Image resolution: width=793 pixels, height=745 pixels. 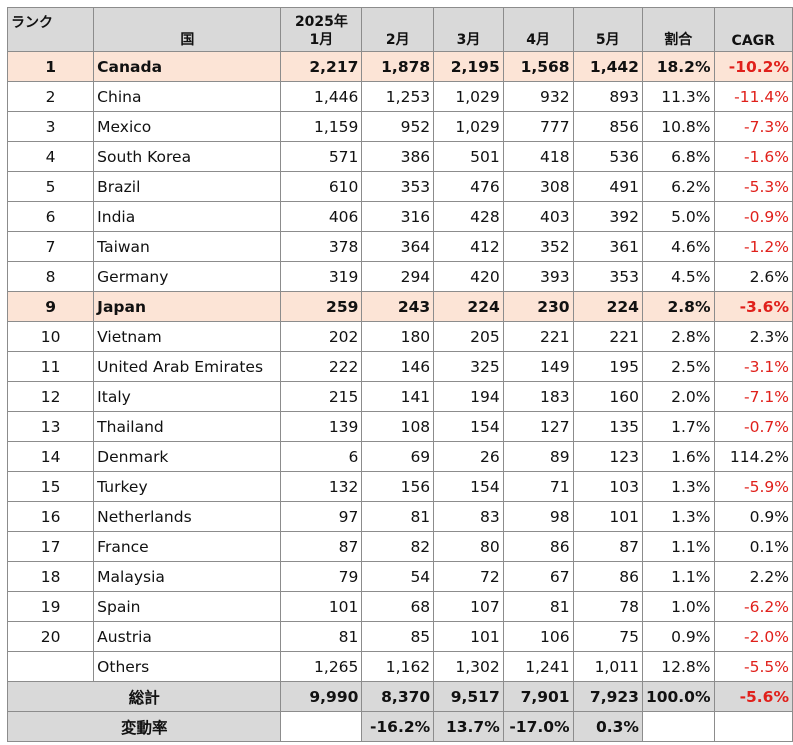 What do you see at coordinates (678, 546) in the screenshot?
I see `cell-share: 1.1%` at bounding box center [678, 546].